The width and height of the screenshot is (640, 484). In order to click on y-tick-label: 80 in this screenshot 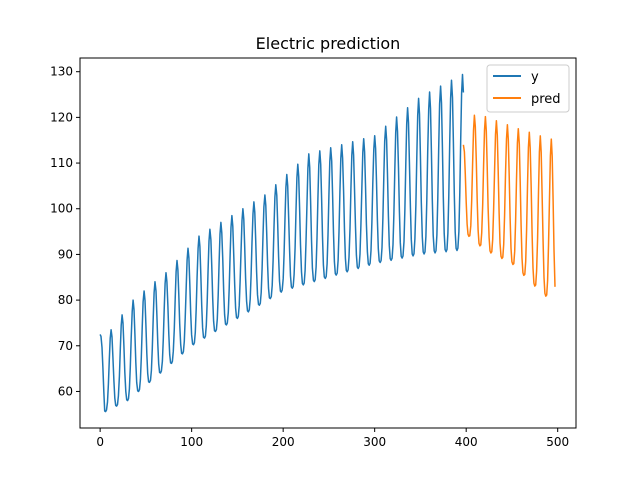, I will do `click(65, 300)`.